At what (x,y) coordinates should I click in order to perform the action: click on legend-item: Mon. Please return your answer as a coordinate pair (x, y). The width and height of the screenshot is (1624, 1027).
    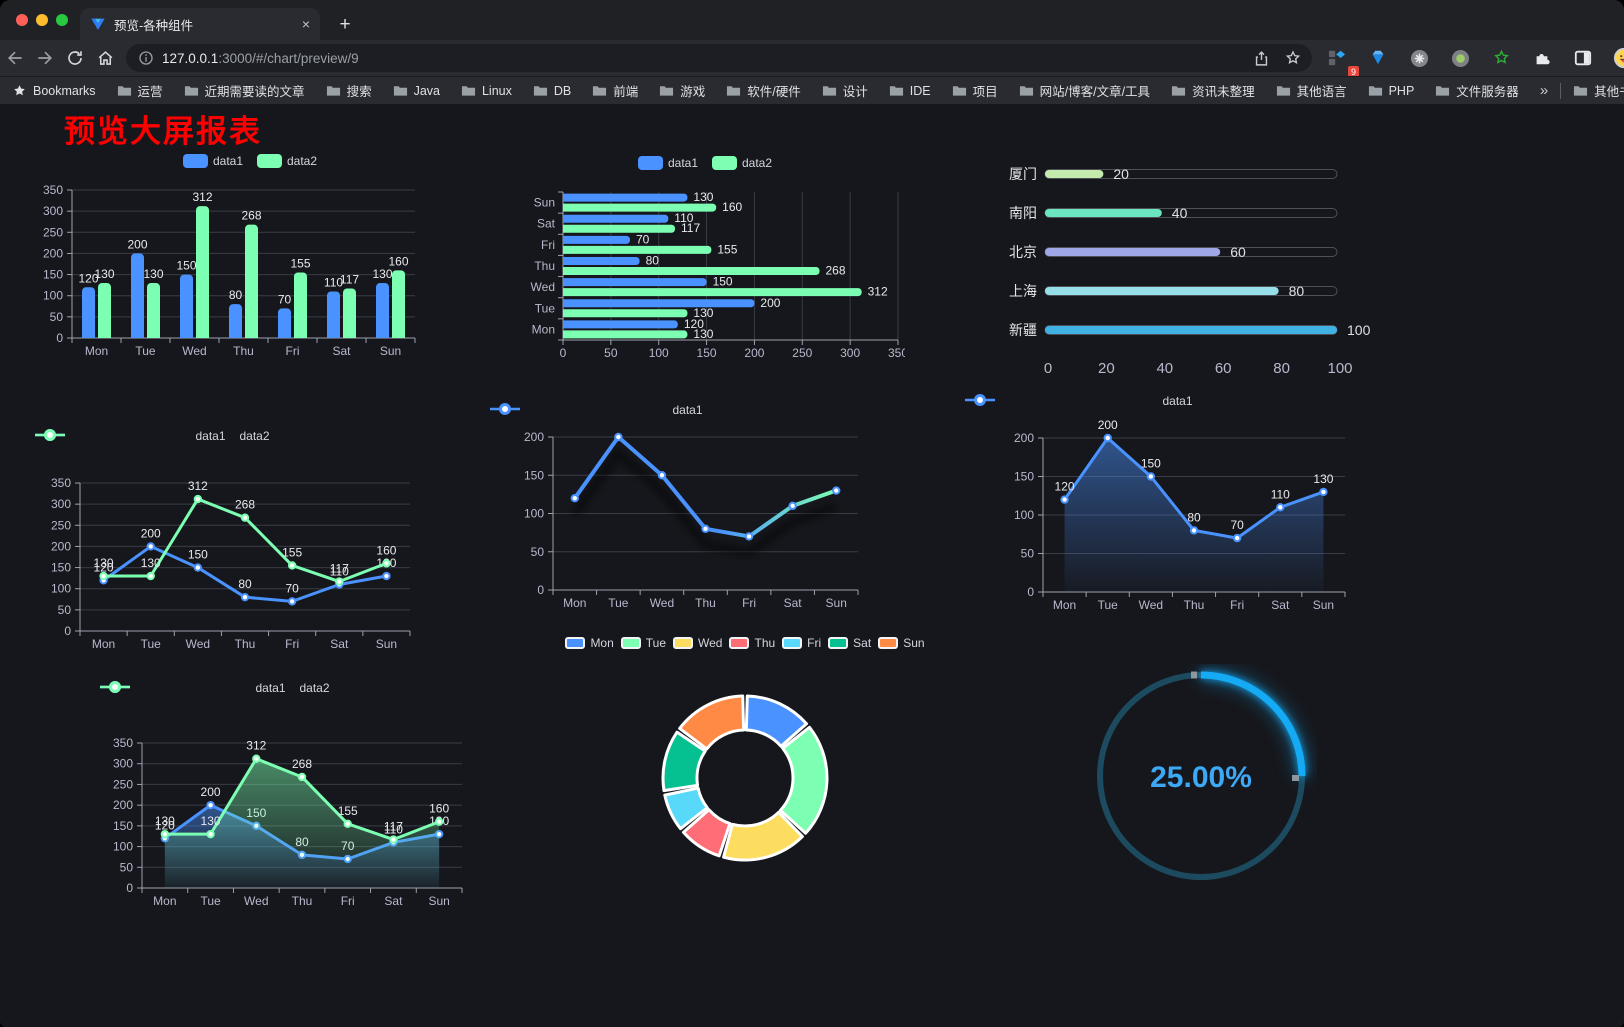
    Looking at the image, I should click on (589, 643).